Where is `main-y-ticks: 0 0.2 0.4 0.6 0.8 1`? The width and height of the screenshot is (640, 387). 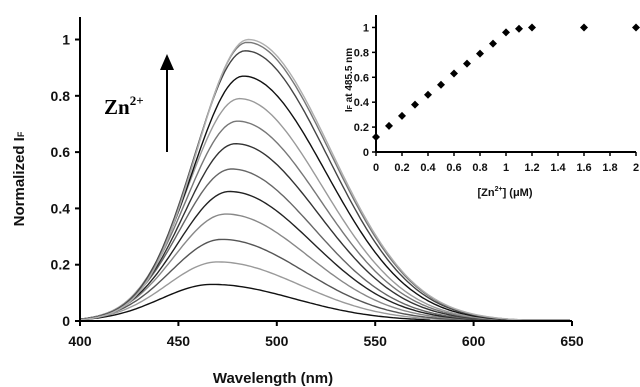
main-y-ticks: 0 0.2 0.4 0.6 0.8 1 is located at coordinates (65, 180).